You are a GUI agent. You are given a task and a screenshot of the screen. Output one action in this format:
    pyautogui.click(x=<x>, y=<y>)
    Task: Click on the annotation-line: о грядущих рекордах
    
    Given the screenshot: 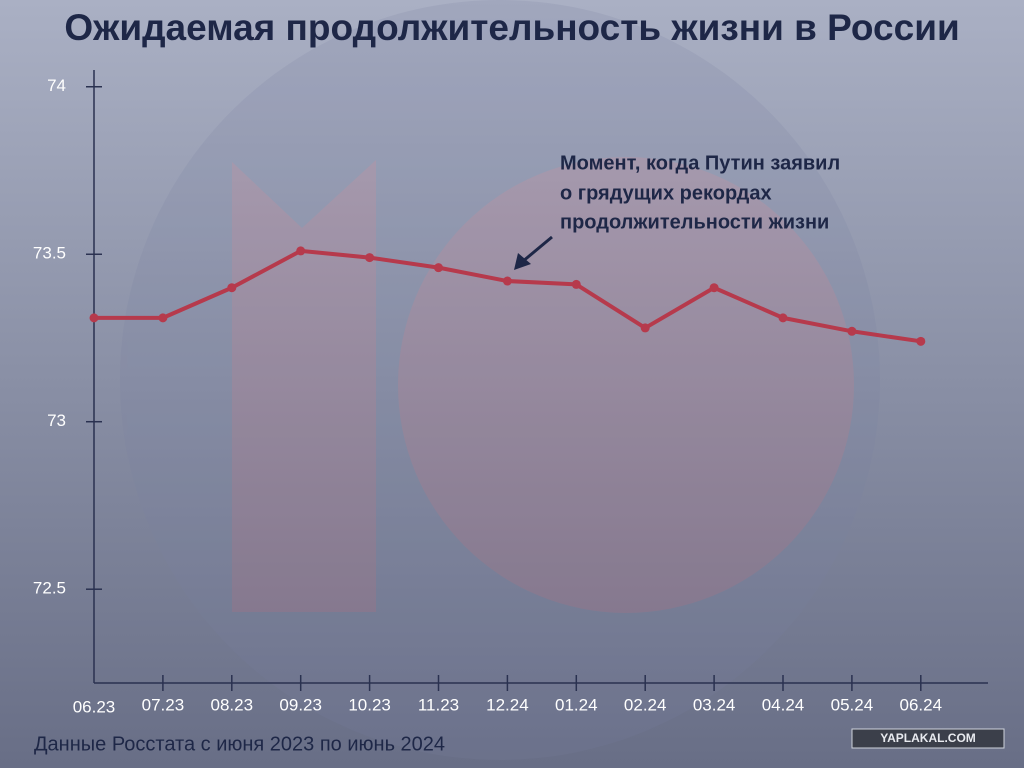 What is the action you would take?
    pyautogui.click(x=666, y=193)
    